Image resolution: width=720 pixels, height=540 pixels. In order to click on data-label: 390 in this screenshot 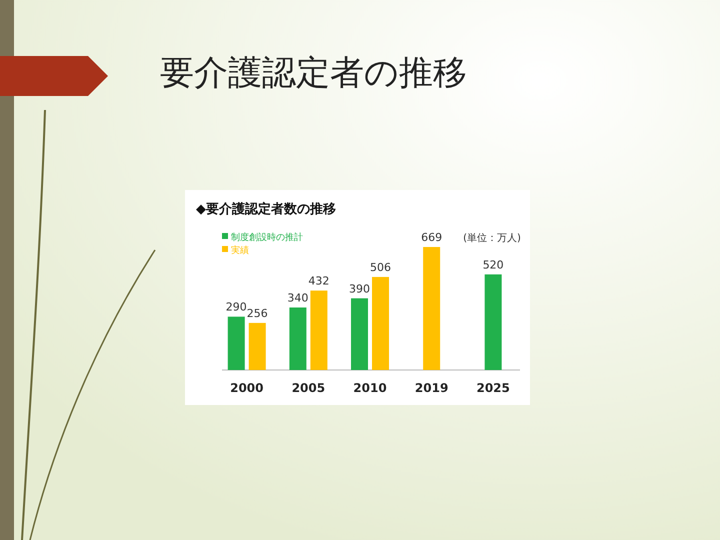, I will do `click(359, 289)`.